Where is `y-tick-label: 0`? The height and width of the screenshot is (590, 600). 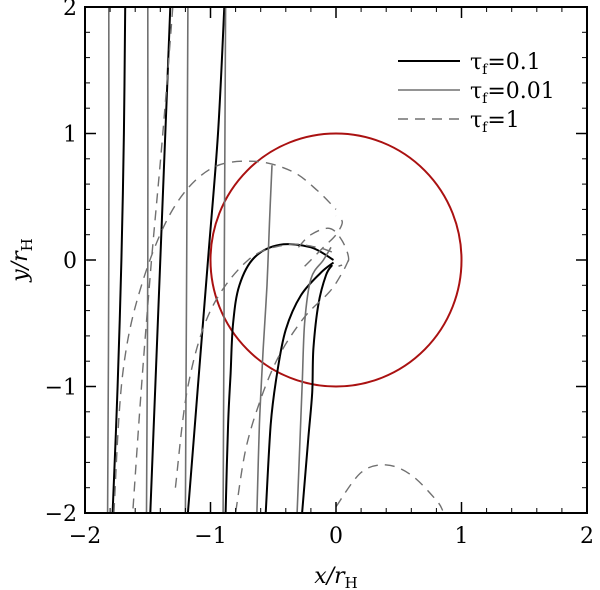
y-tick-label: 0 is located at coordinates (70, 261).